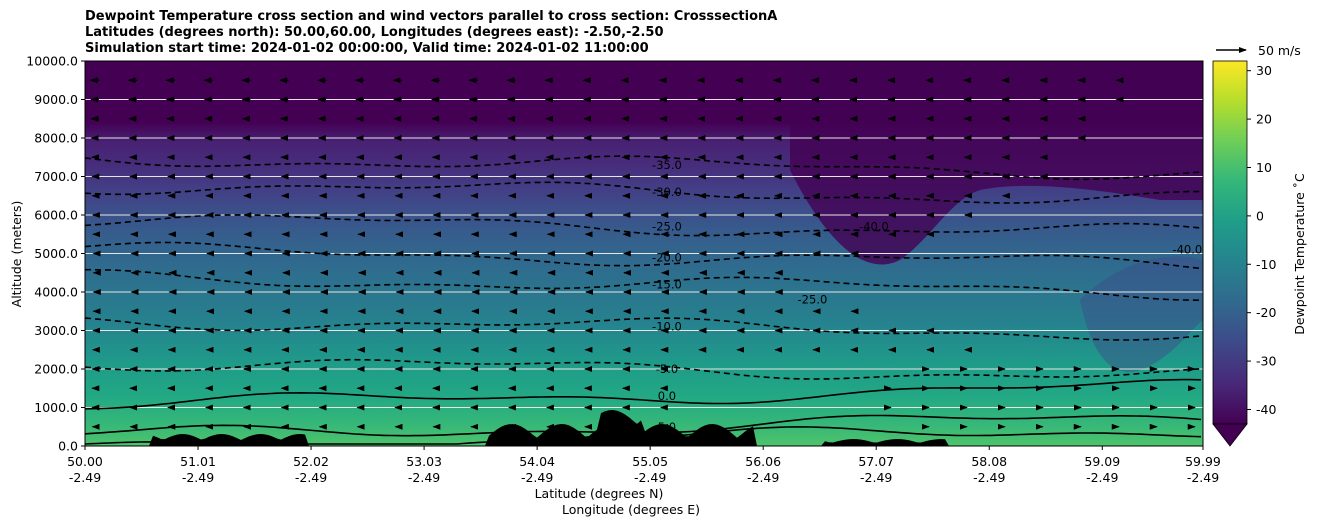  What do you see at coordinates (311, 461) in the screenshot?
I see `x-tick-lat-label: 52.02` at bounding box center [311, 461].